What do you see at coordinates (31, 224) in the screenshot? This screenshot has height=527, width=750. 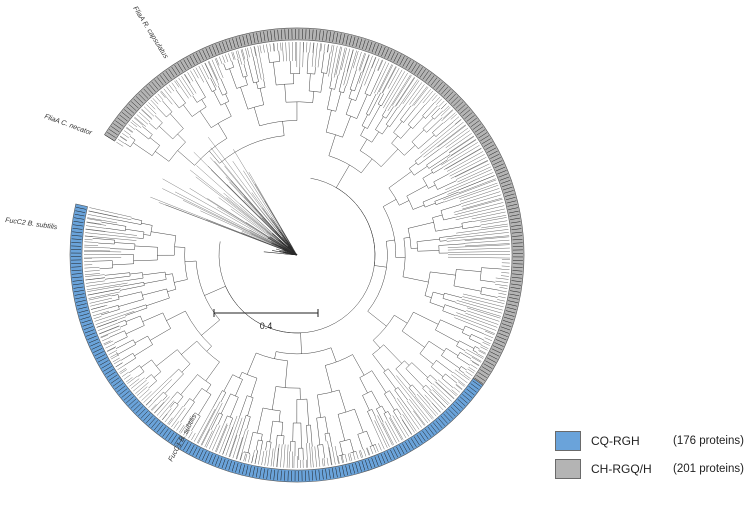 I see `leaf-label-fucc2-b-subtilis: FucC2 B. subtilis` at bounding box center [31, 224].